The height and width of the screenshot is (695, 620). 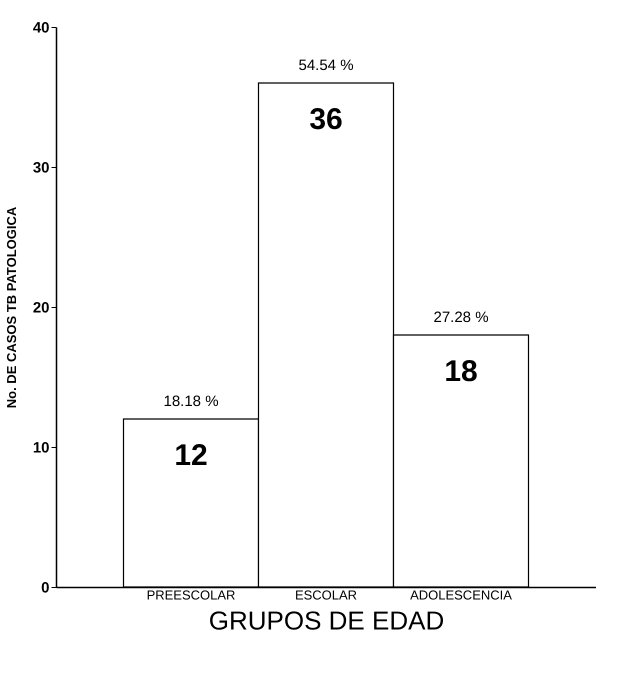 I want to click on annotation: 18.18 %, so click(x=191, y=401).